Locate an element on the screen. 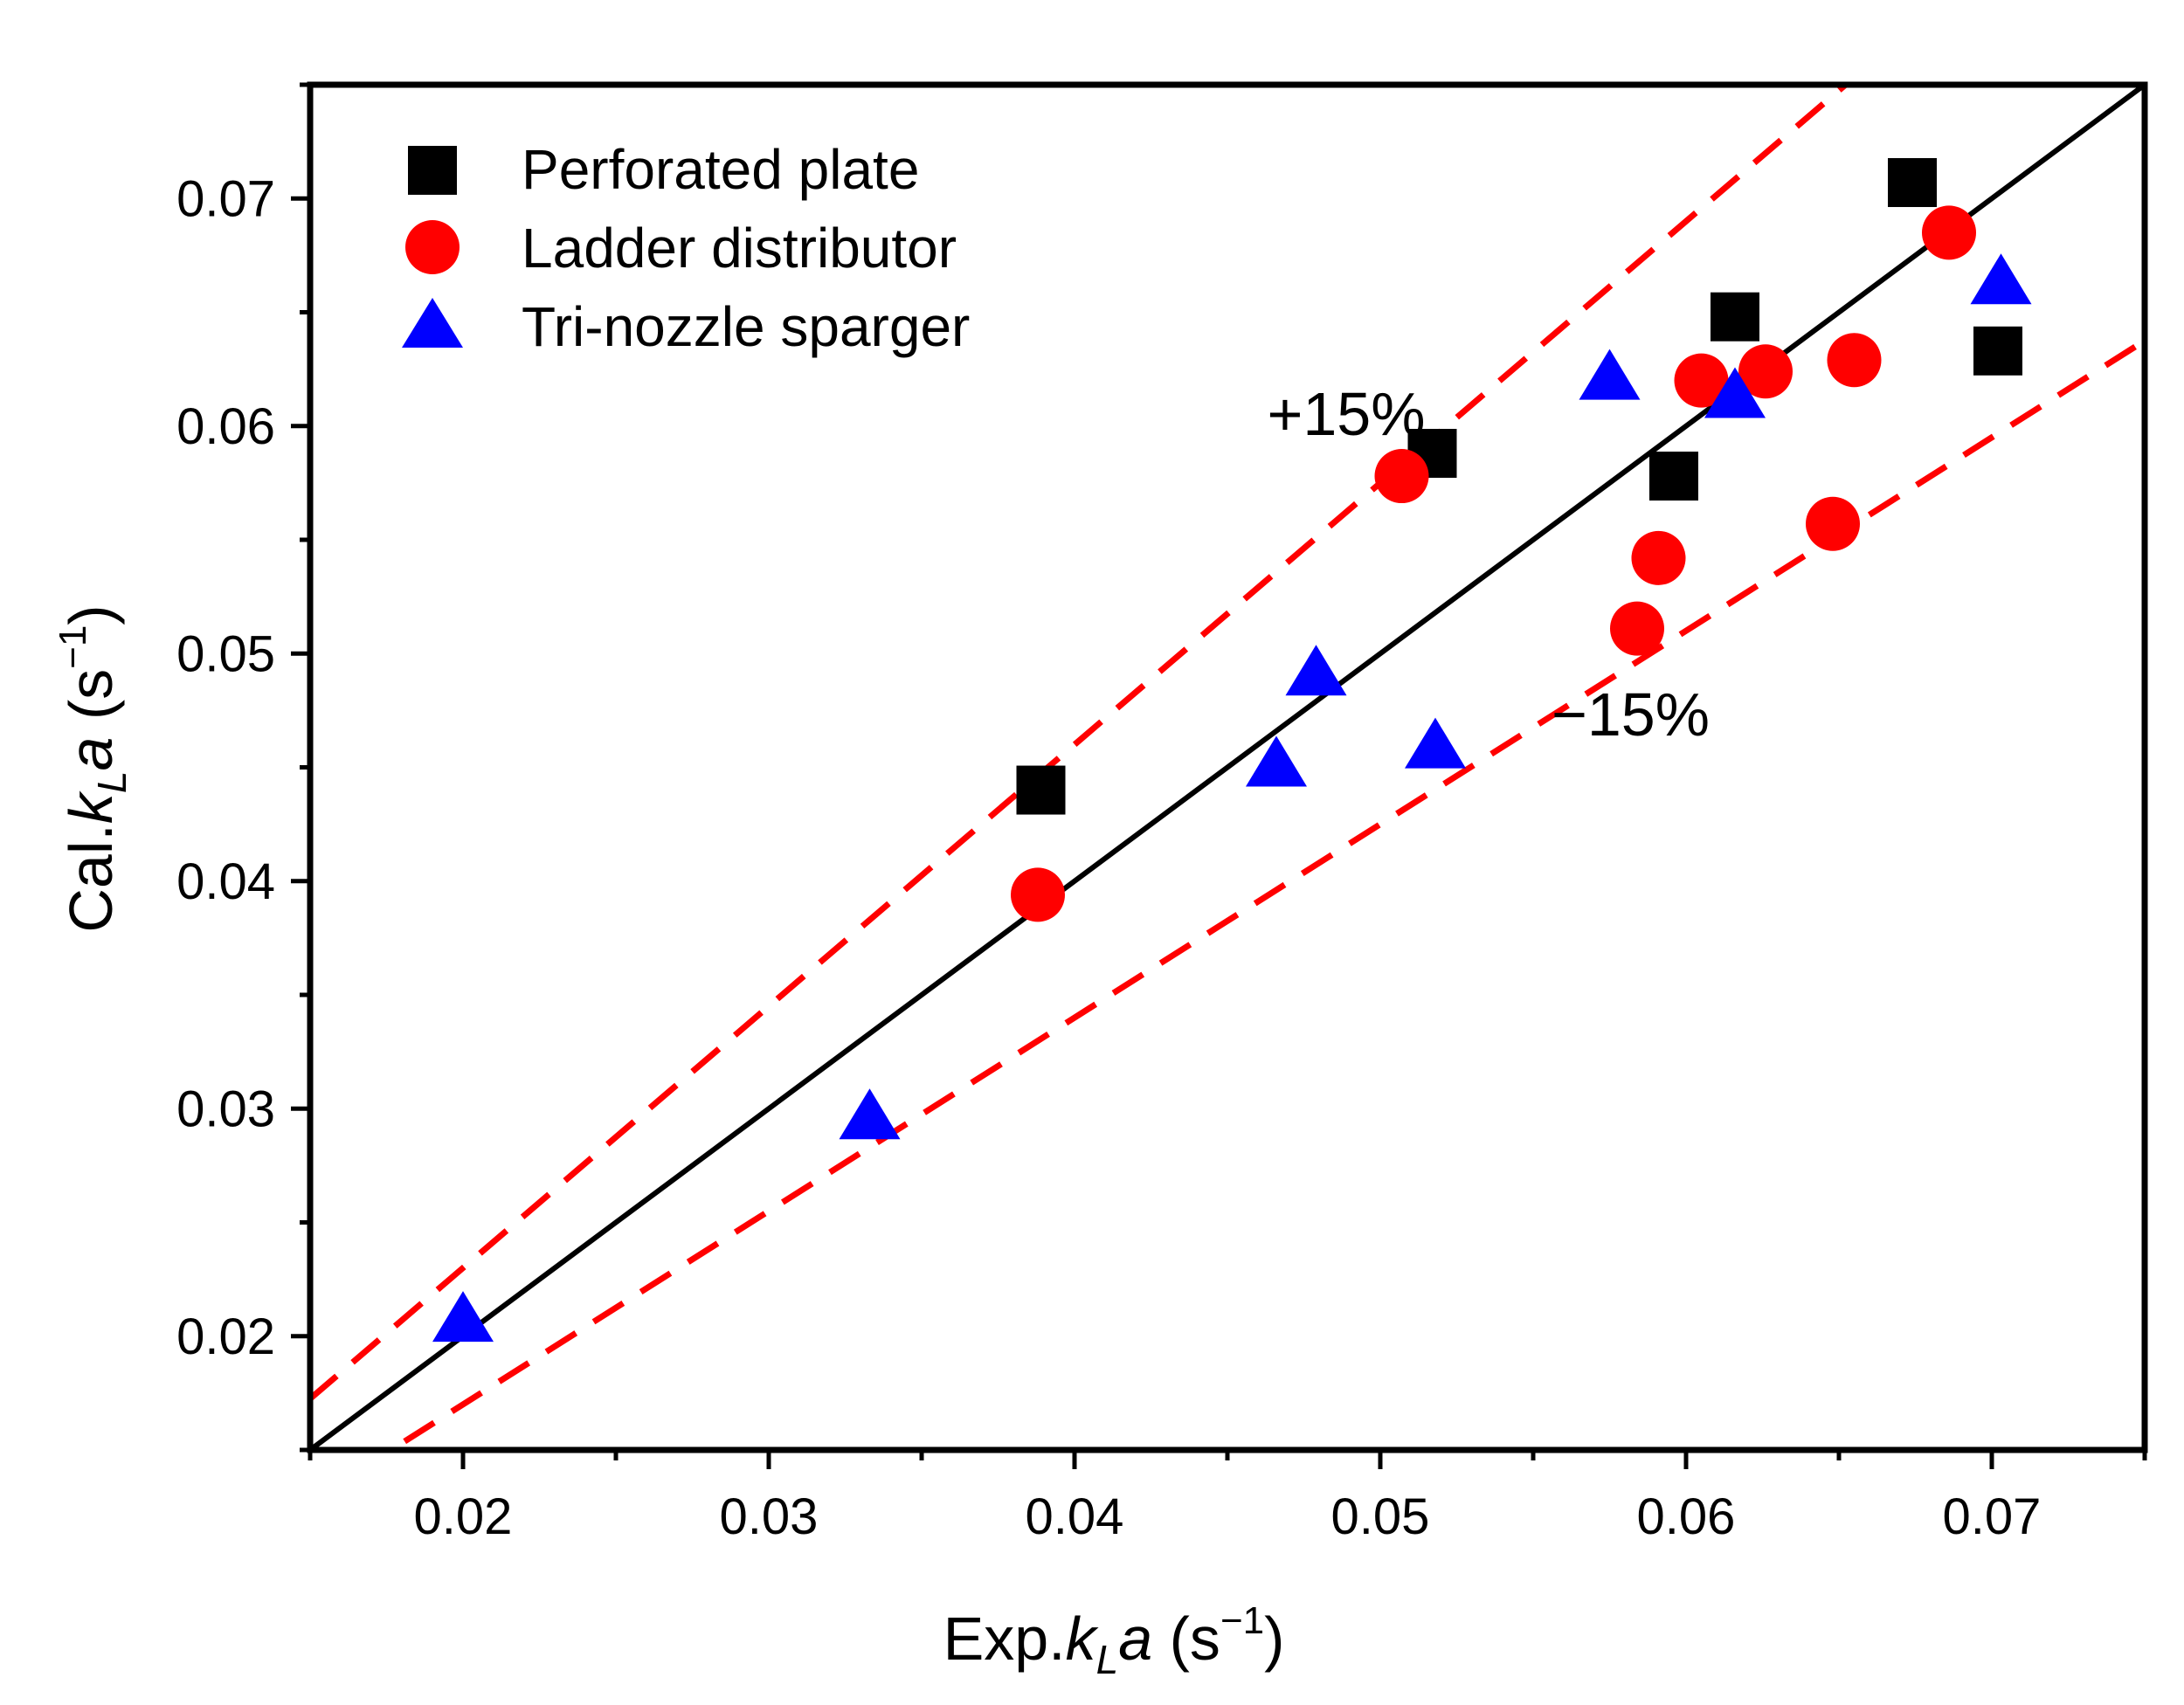 Image resolution: width=2184 pixels, height=1705 pixels. y-tick-label: 0.05 is located at coordinates (225, 653).